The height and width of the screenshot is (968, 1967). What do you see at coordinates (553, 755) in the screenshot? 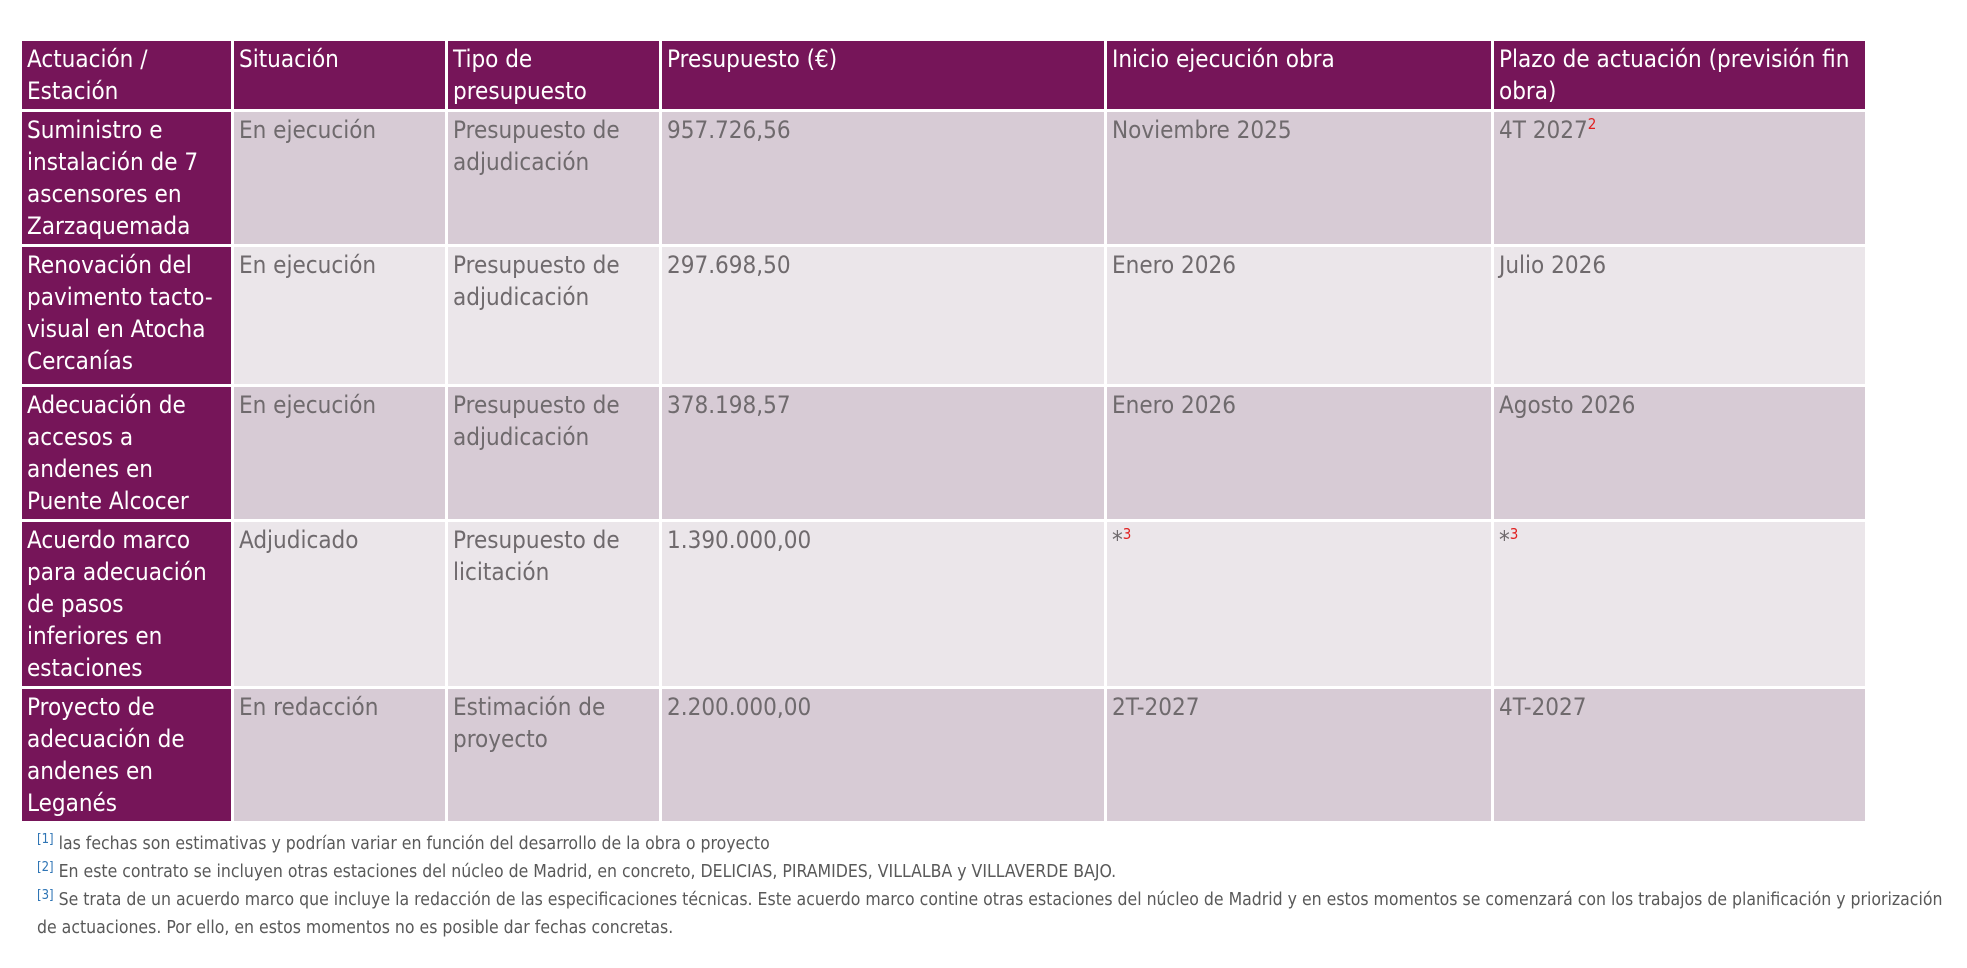
I see `row-budget-type: Estimación de proyecto` at bounding box center [553, 755].